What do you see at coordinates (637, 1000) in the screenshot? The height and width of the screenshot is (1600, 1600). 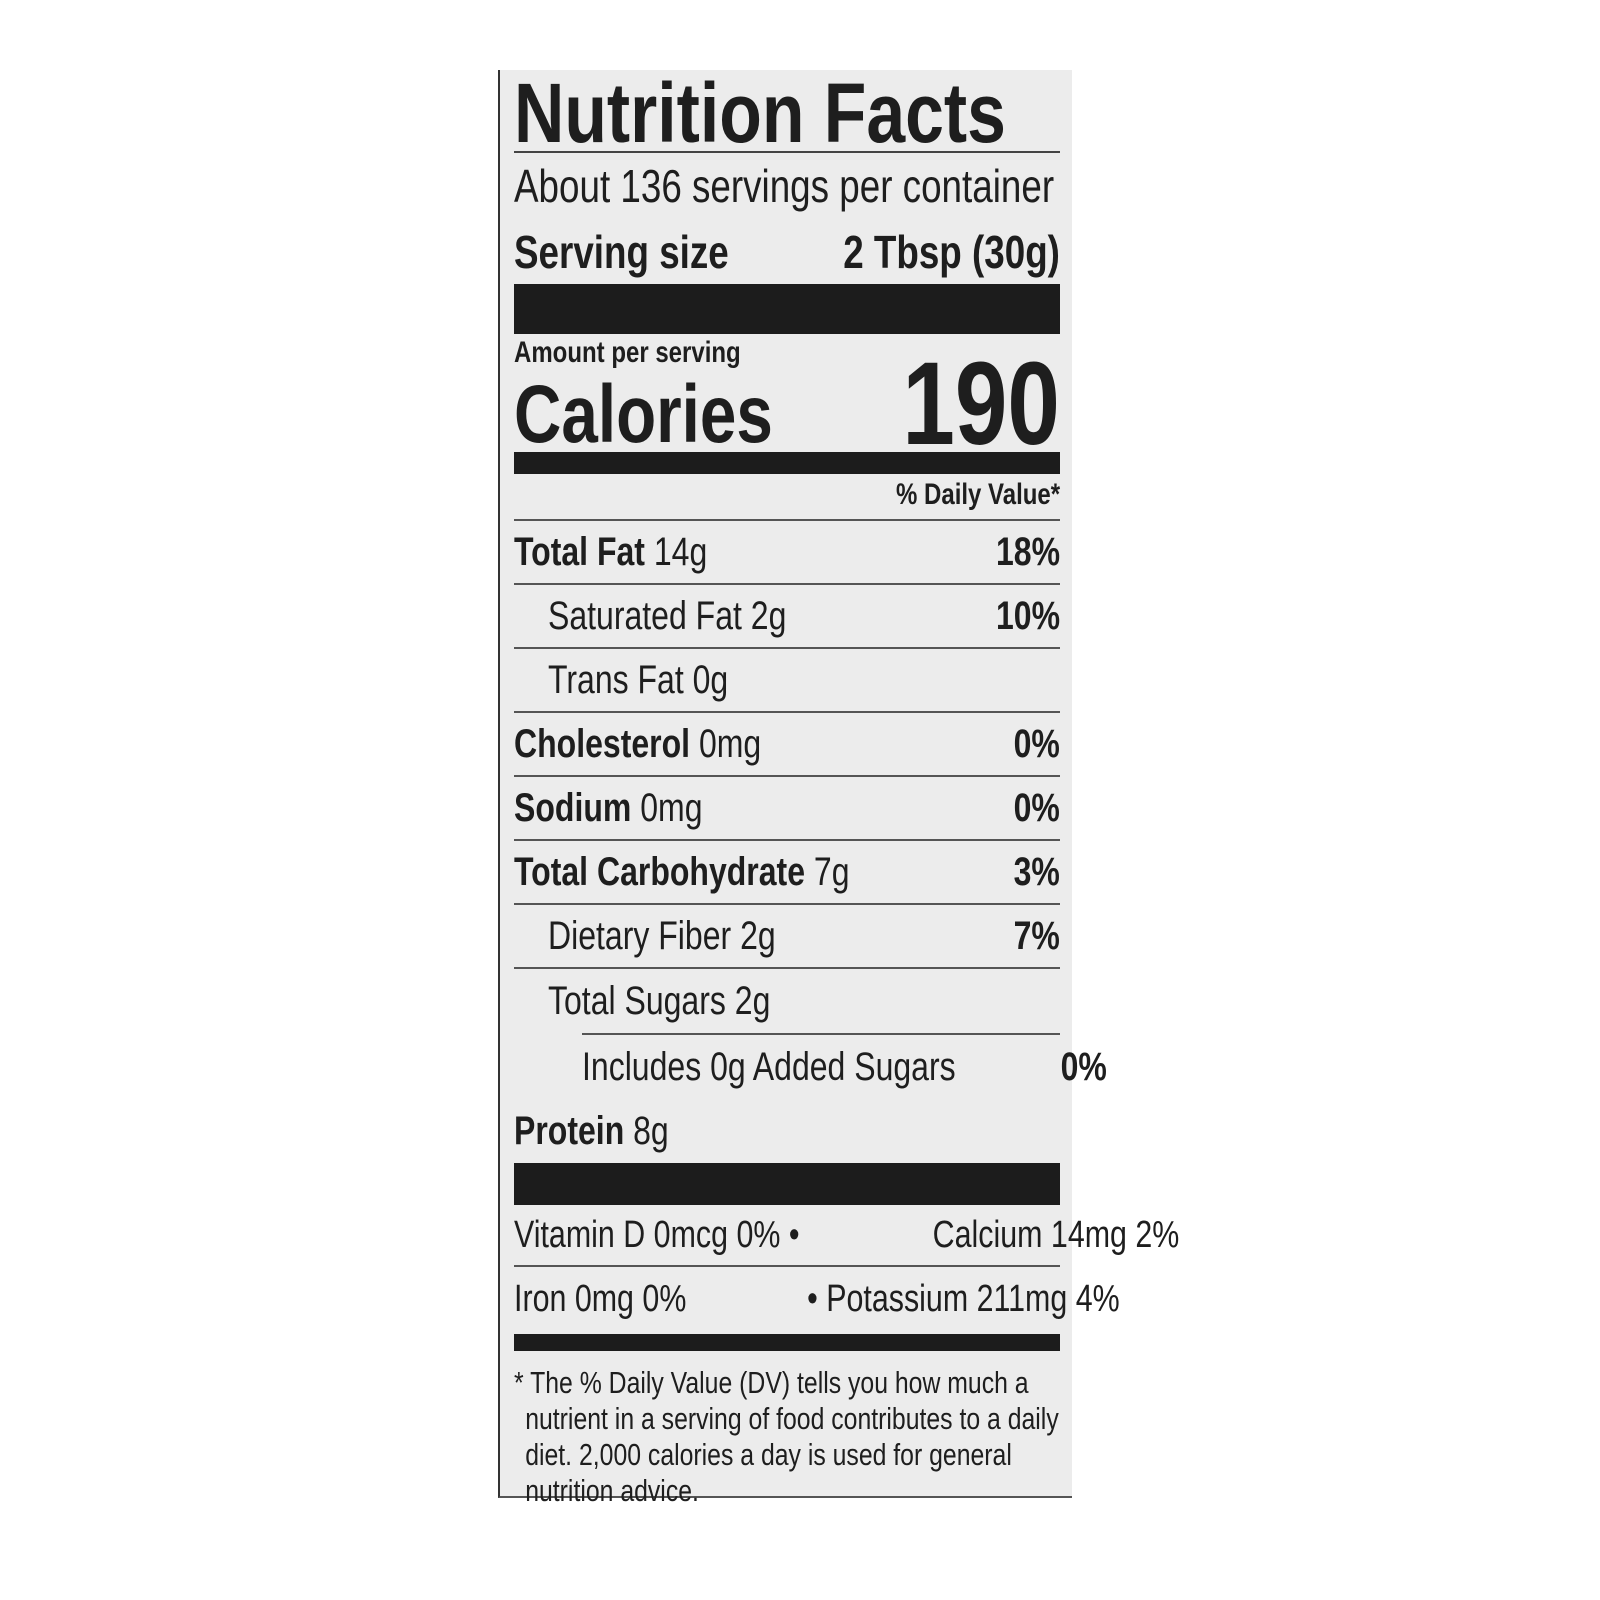 I see `nutrient-name: Total Sugars` at bounding box center [637, 1000].